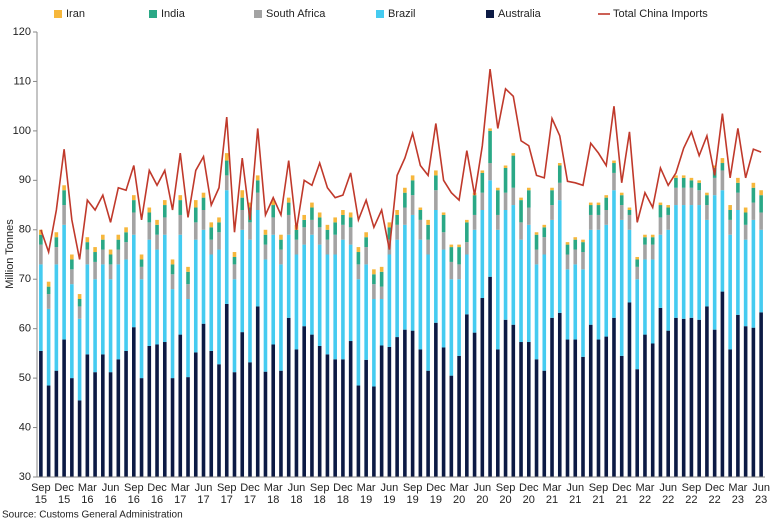 This screenshot has width=770, height=524. What do you see at coordinates (157, 494) in the screenshot?
I see `x-tick-label: Dec 16` at bounding box center [157, 494].